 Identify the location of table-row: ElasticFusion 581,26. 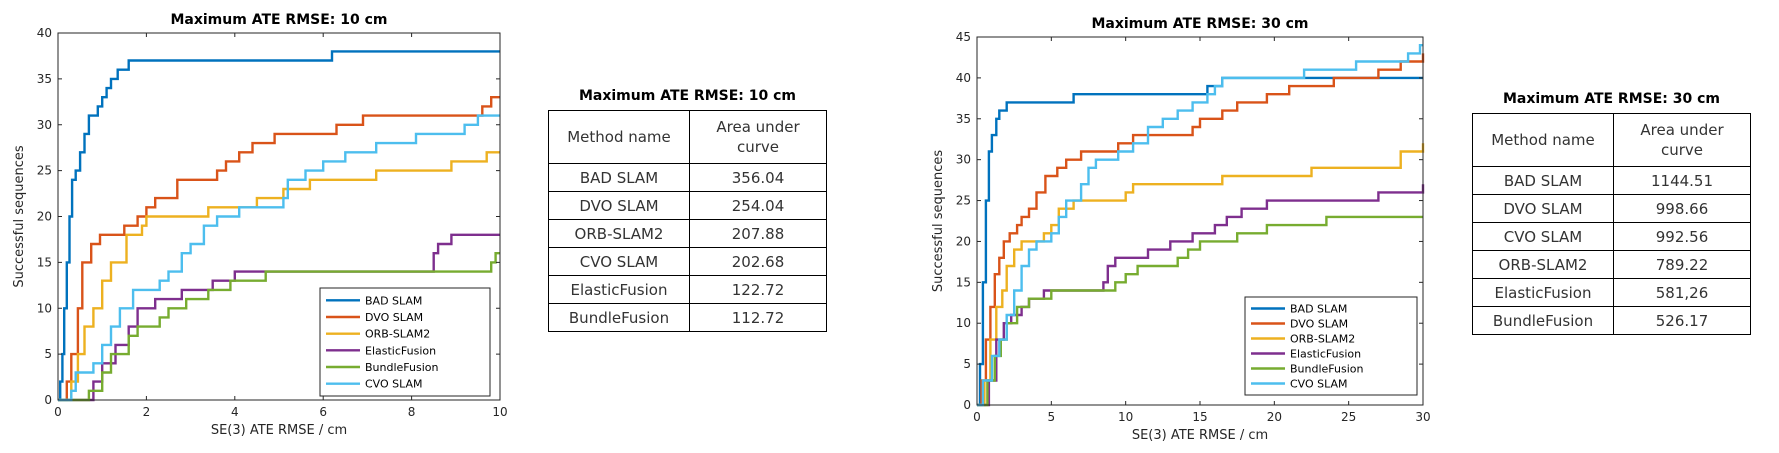
(1611, 292).